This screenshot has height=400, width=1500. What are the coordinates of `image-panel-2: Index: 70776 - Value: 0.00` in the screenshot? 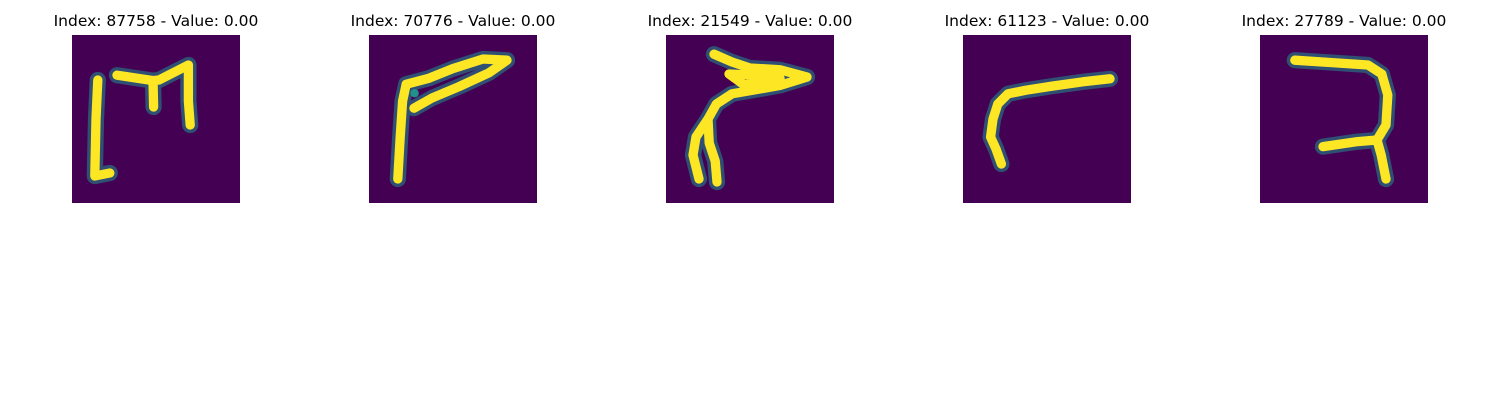 It's located at (453, 105).